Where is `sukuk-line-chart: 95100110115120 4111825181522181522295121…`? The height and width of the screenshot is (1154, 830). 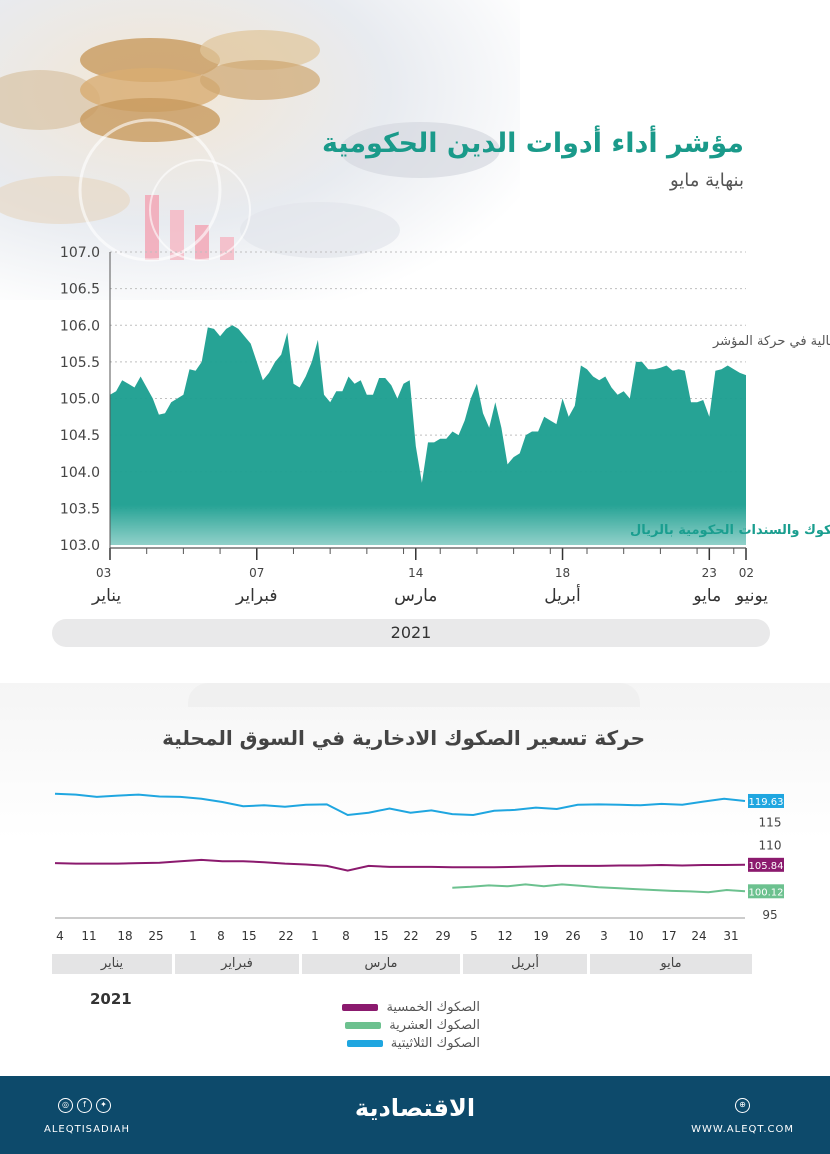
sukuk-line-chart: 95100110115120 4111825181522181522295121… is located at coordinates (419, 867).